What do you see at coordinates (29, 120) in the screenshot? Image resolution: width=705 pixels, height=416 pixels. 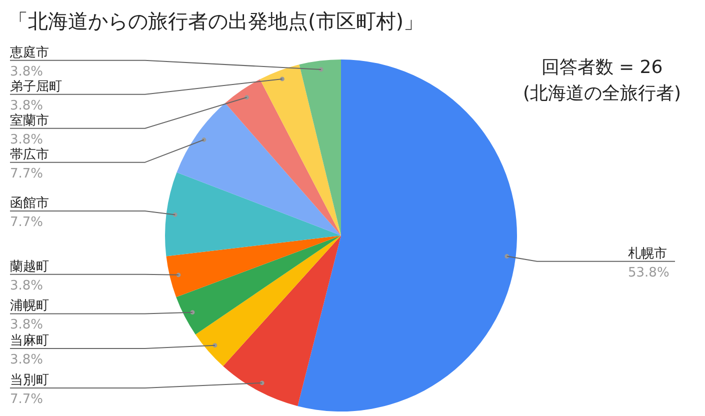 I see `slice-label: 室蘭市` at bounding box center [29, 120].